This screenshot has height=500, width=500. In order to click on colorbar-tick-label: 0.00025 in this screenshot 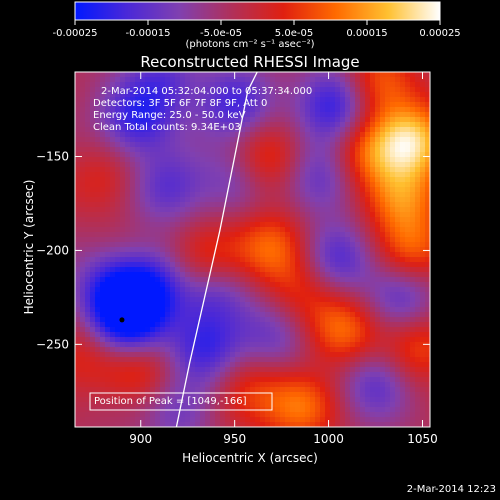, I will do `click(439, 33)`.